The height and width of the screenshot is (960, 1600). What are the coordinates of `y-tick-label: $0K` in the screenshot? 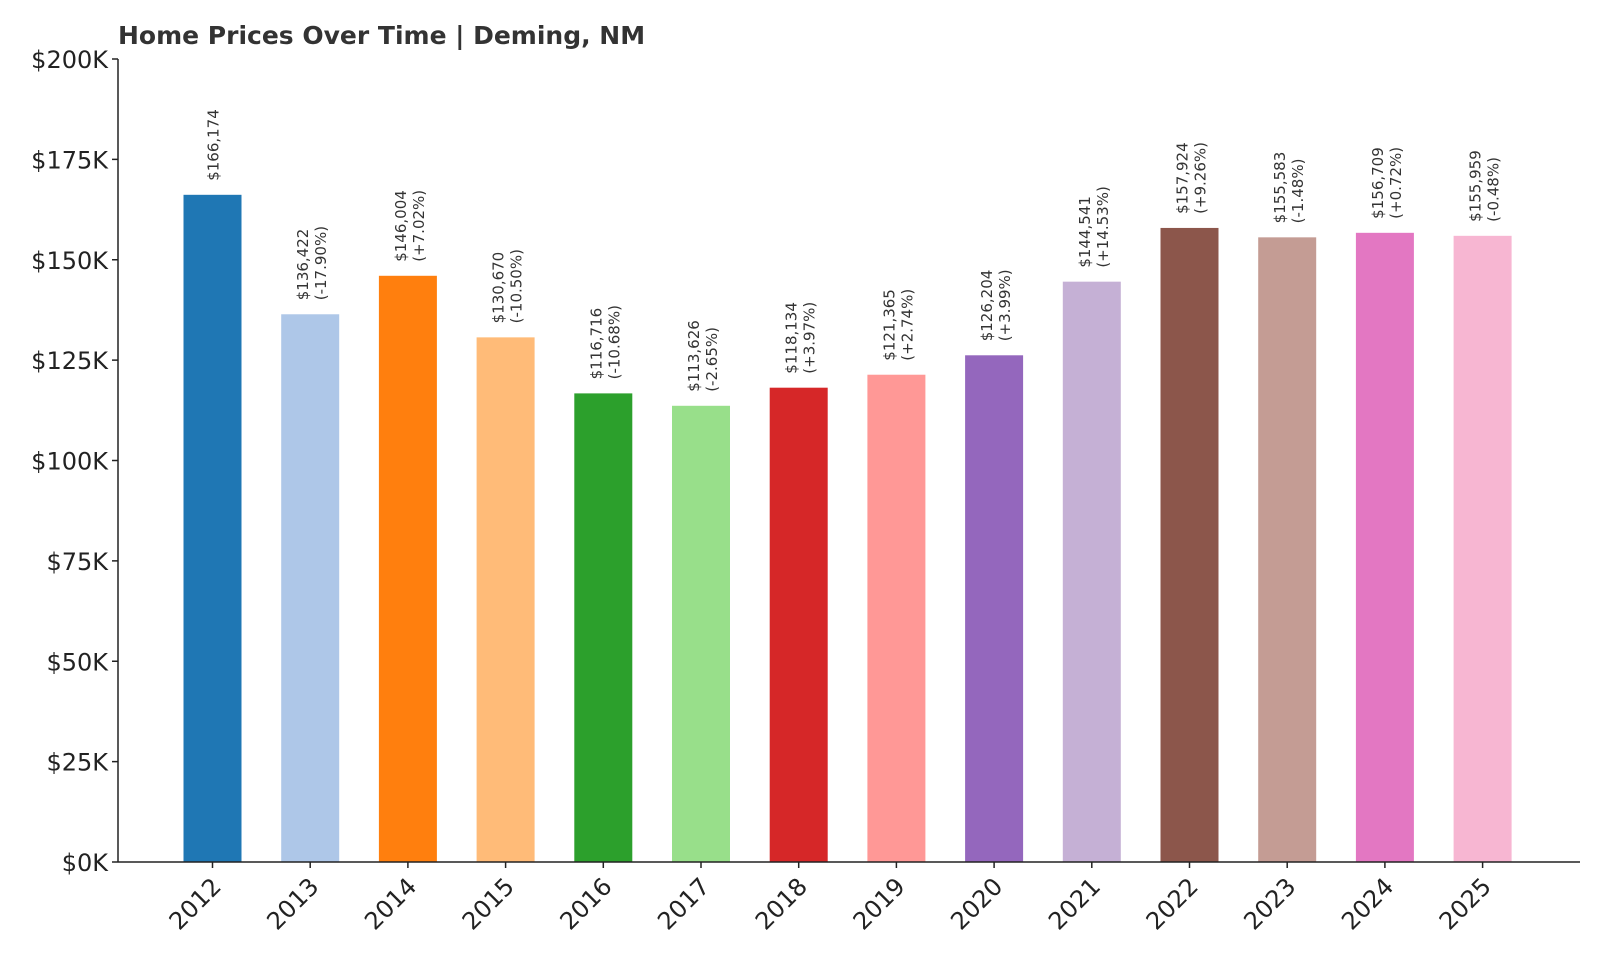 It's located at (86, 863).